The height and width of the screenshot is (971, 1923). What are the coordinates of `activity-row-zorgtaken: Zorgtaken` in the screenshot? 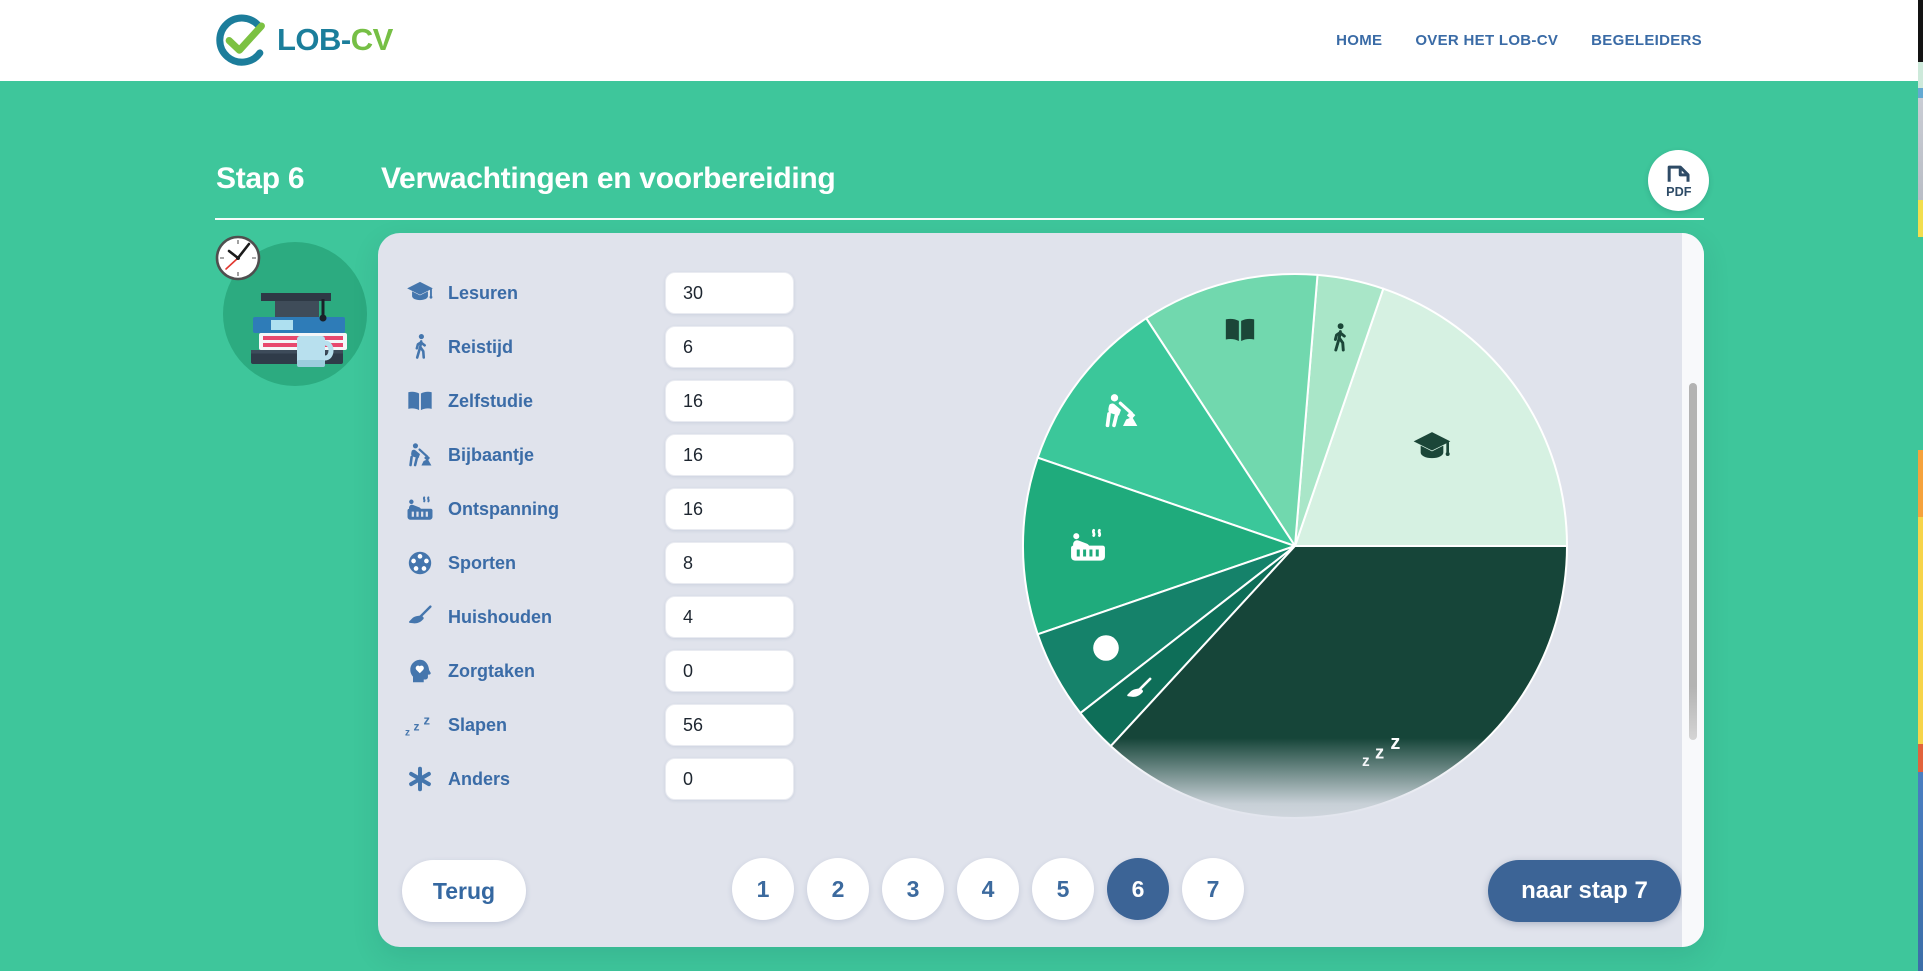 It's located at (470, 671).